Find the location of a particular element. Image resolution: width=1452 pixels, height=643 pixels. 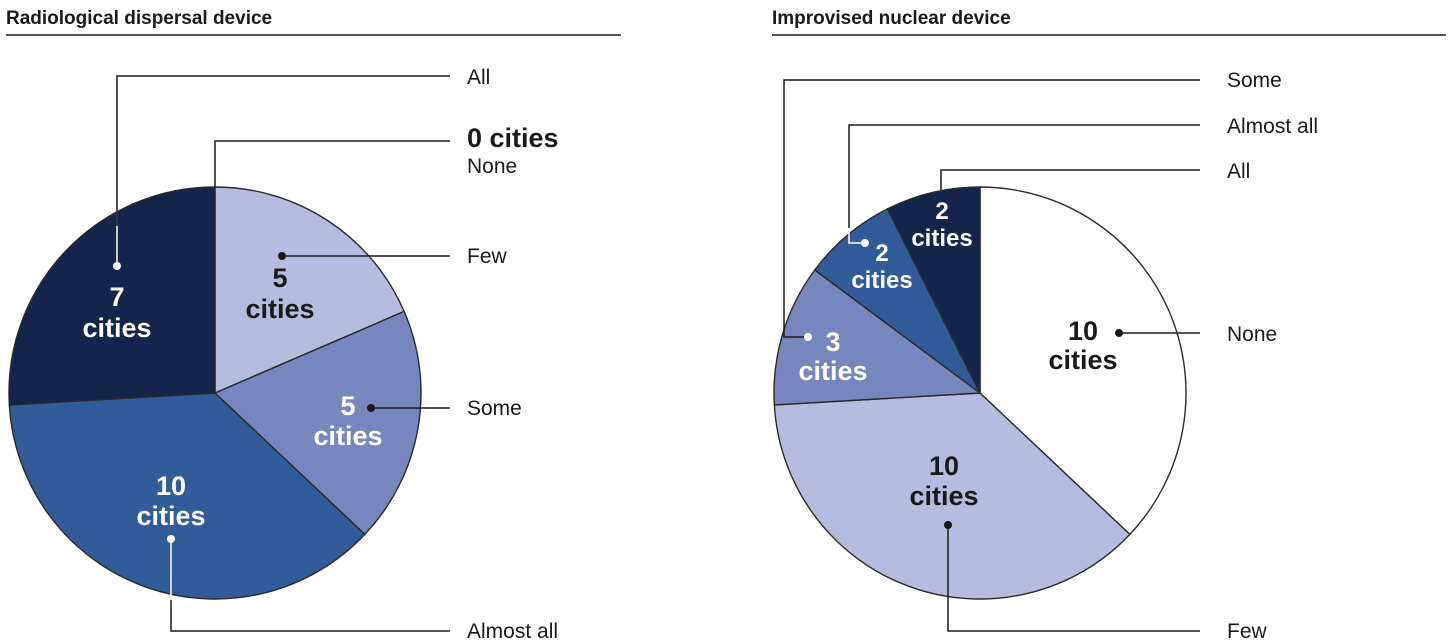

data-label: 3 is located at coordinates (832, 342).